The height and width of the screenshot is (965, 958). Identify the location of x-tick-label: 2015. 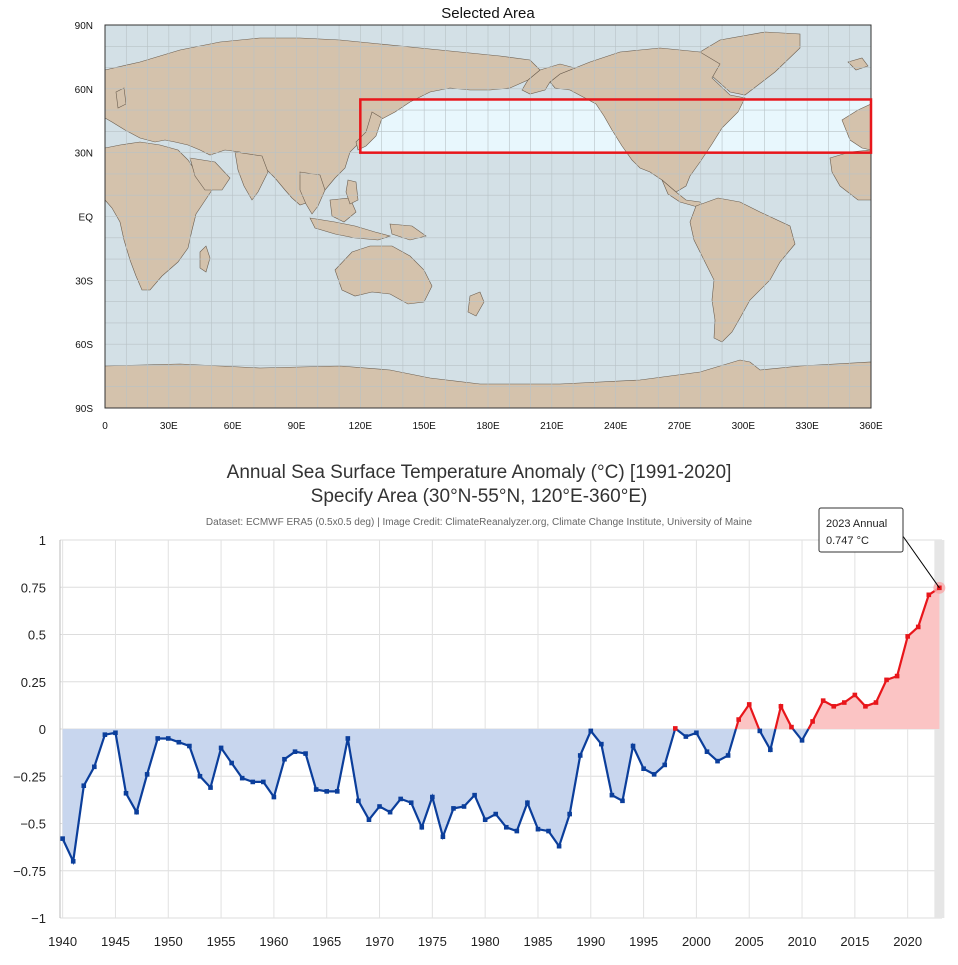
(854, 941).